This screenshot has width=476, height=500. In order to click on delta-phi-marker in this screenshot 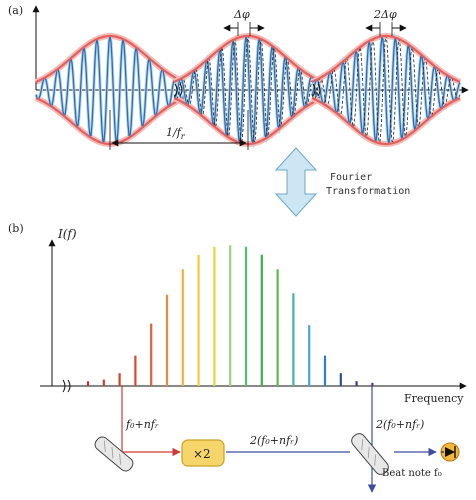, I will do `click(244, 29)`.